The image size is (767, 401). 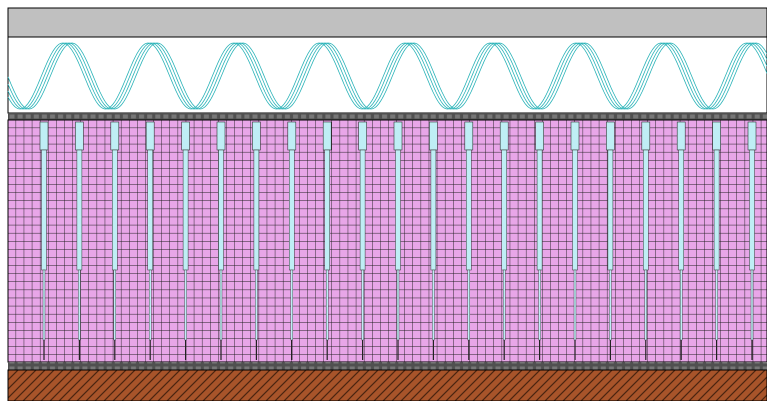 What do you see at coordinates (387, 22) in the screenshot?
I see `top-band` at bounding box center [387, 22].